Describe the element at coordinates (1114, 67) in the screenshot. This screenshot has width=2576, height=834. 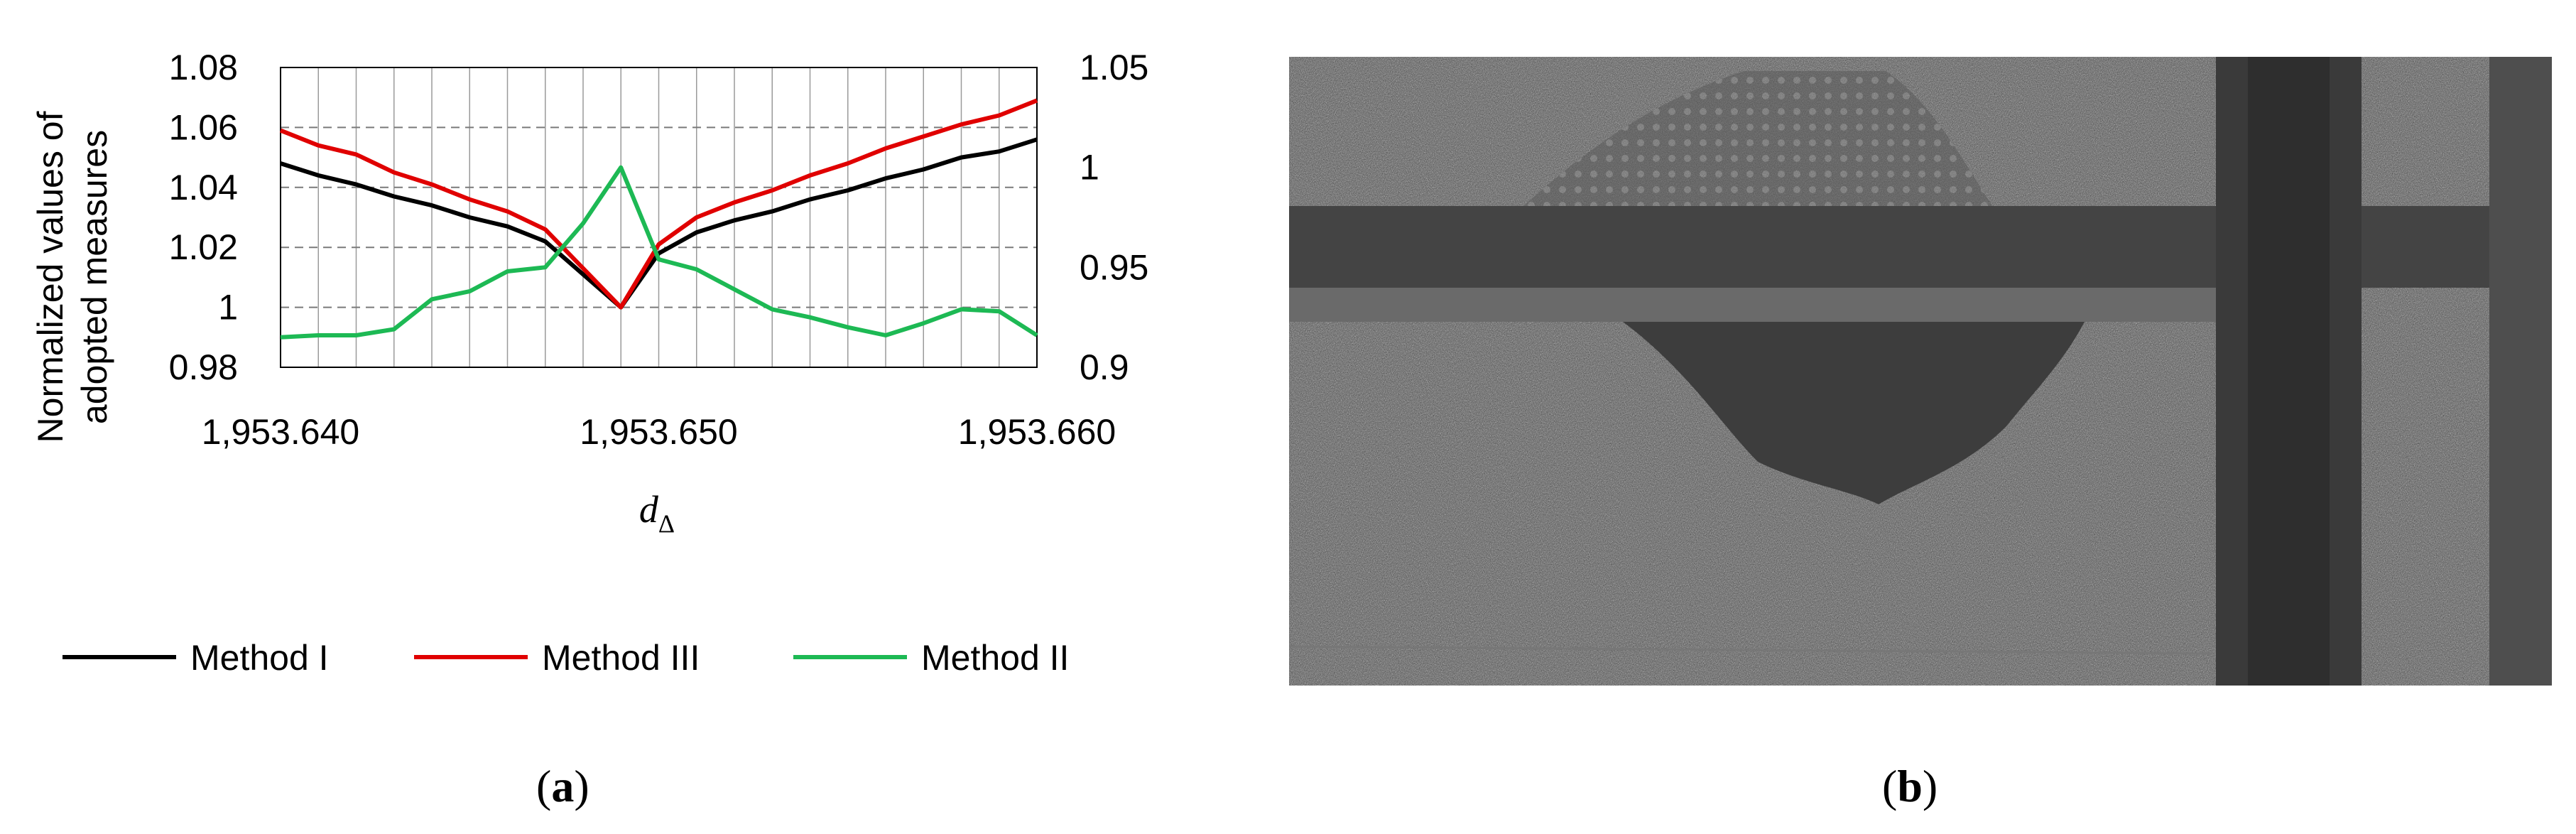
I see `y-right-tick-label: 1.05` at that location.